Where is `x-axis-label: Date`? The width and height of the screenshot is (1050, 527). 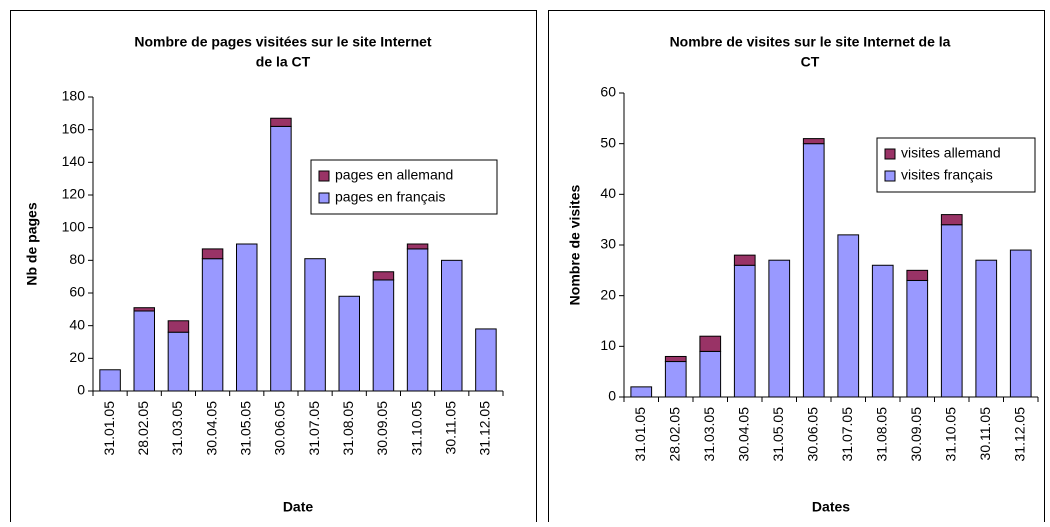
x-axis-label: Date is located at coordinates (298, 507).